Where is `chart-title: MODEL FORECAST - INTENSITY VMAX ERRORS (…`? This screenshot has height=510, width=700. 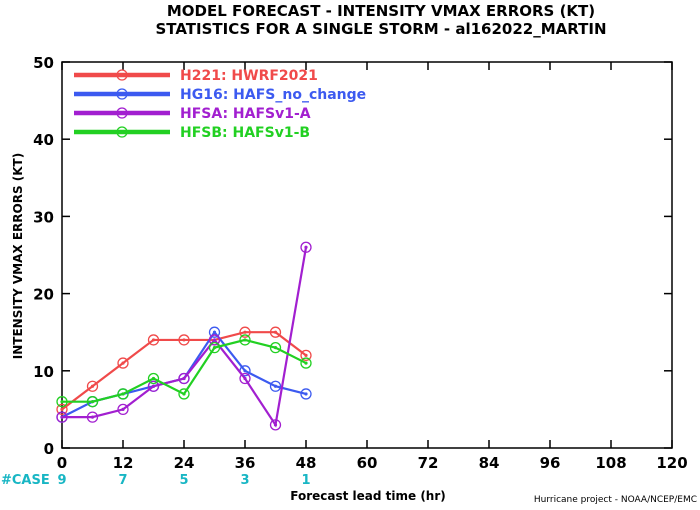
chart-title: MODEL FORECAST - INTENSITY VMAX ERRORS (… is located at coordinates (381, 11).